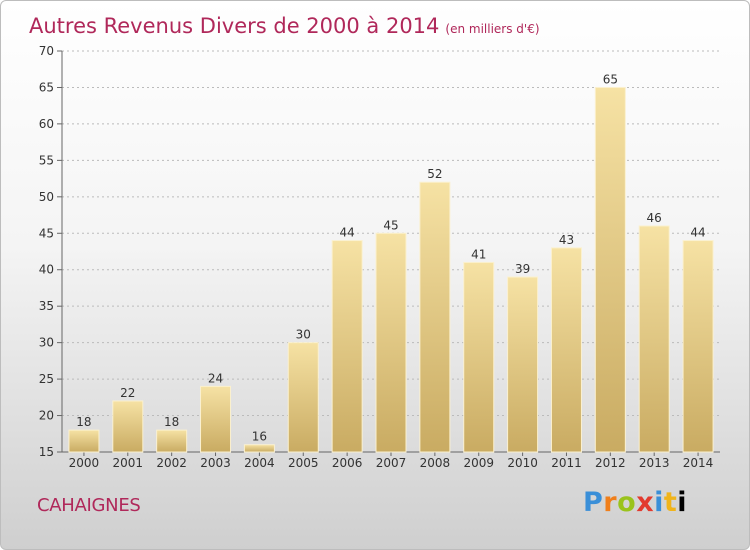 The width and height of the screenshot is (750, 550). What do you see at coordinates (610, 502) in the screenshot?
I see `logo-letter: r` at bounding box center [610, 502].